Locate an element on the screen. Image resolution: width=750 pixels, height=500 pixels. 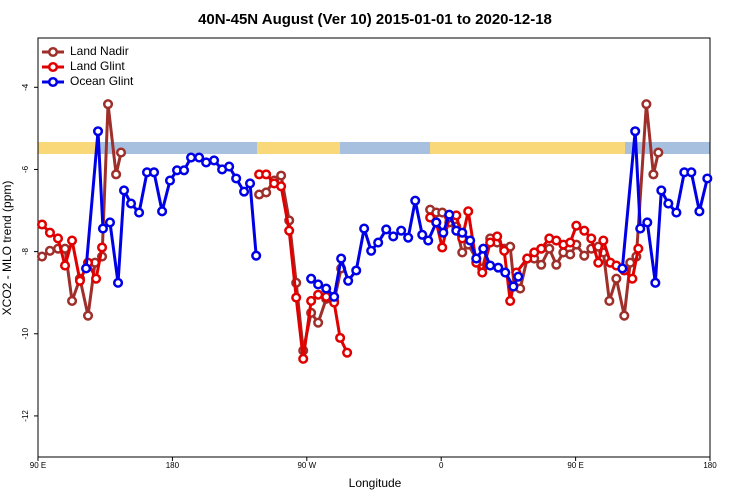
x-tick-label: 0 is located at coordinates (441, 465).